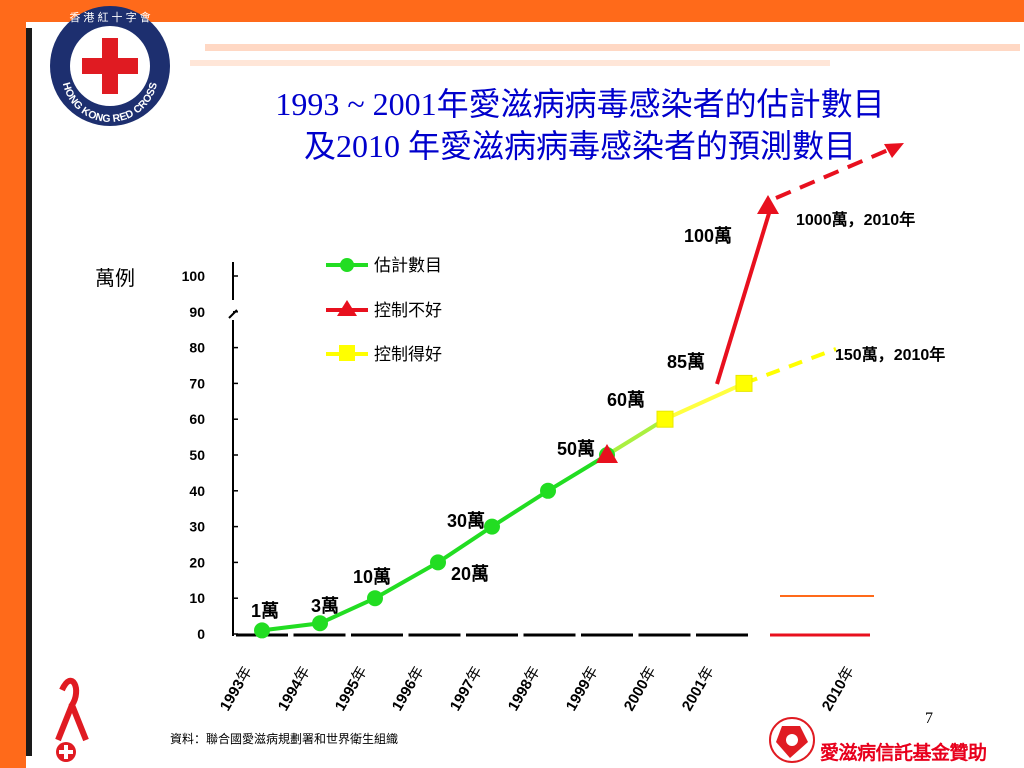 The image size is (1024, 768). I want to click on arrowhead-icon, so click(894, 150).